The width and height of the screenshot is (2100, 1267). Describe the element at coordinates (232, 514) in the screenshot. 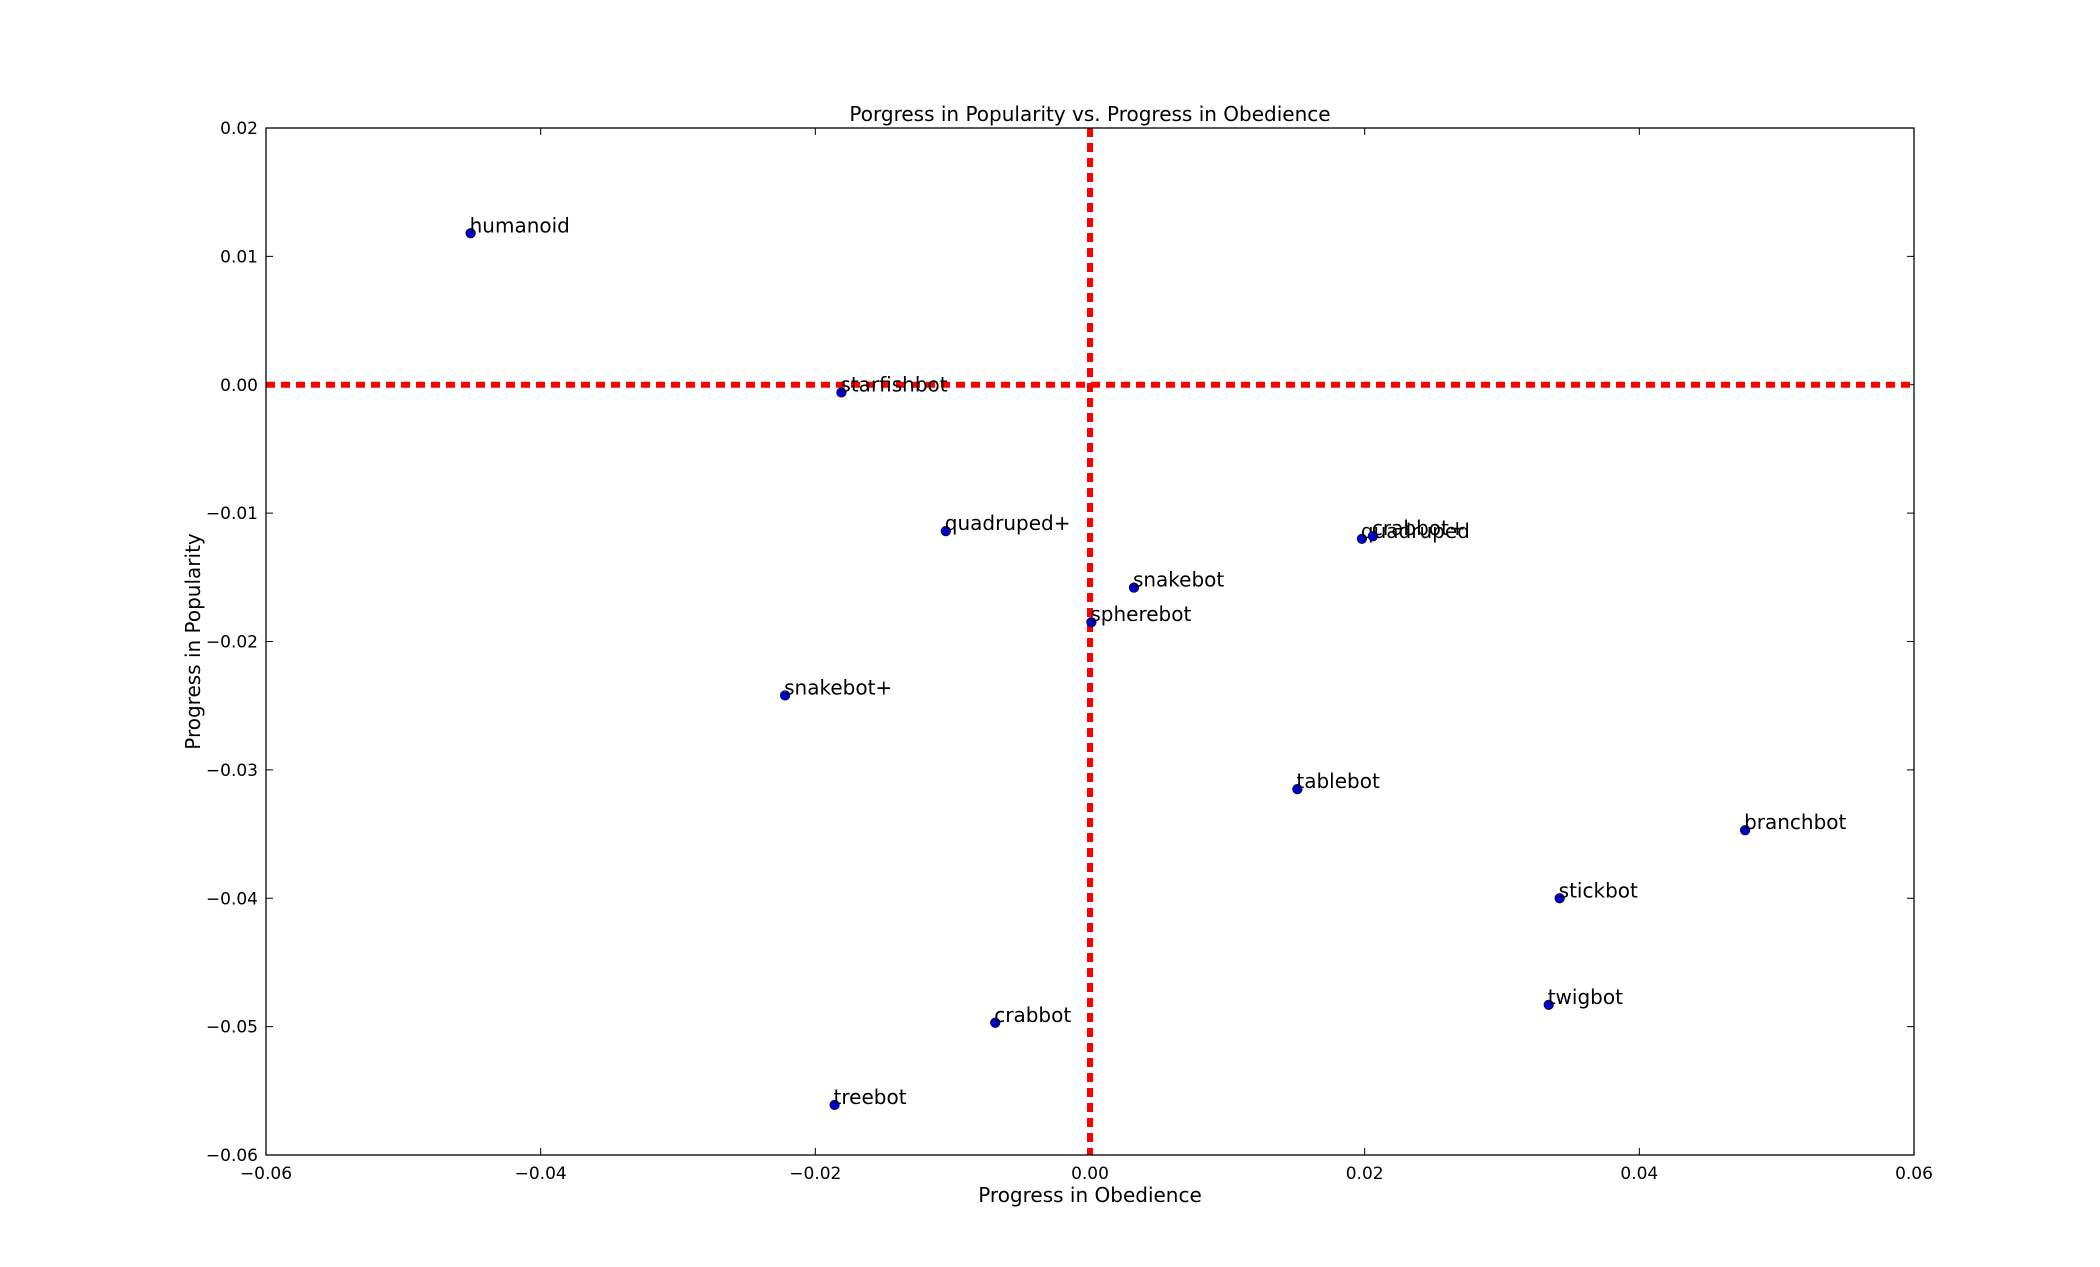

I see `y-tick-label: −0.01` at that location.